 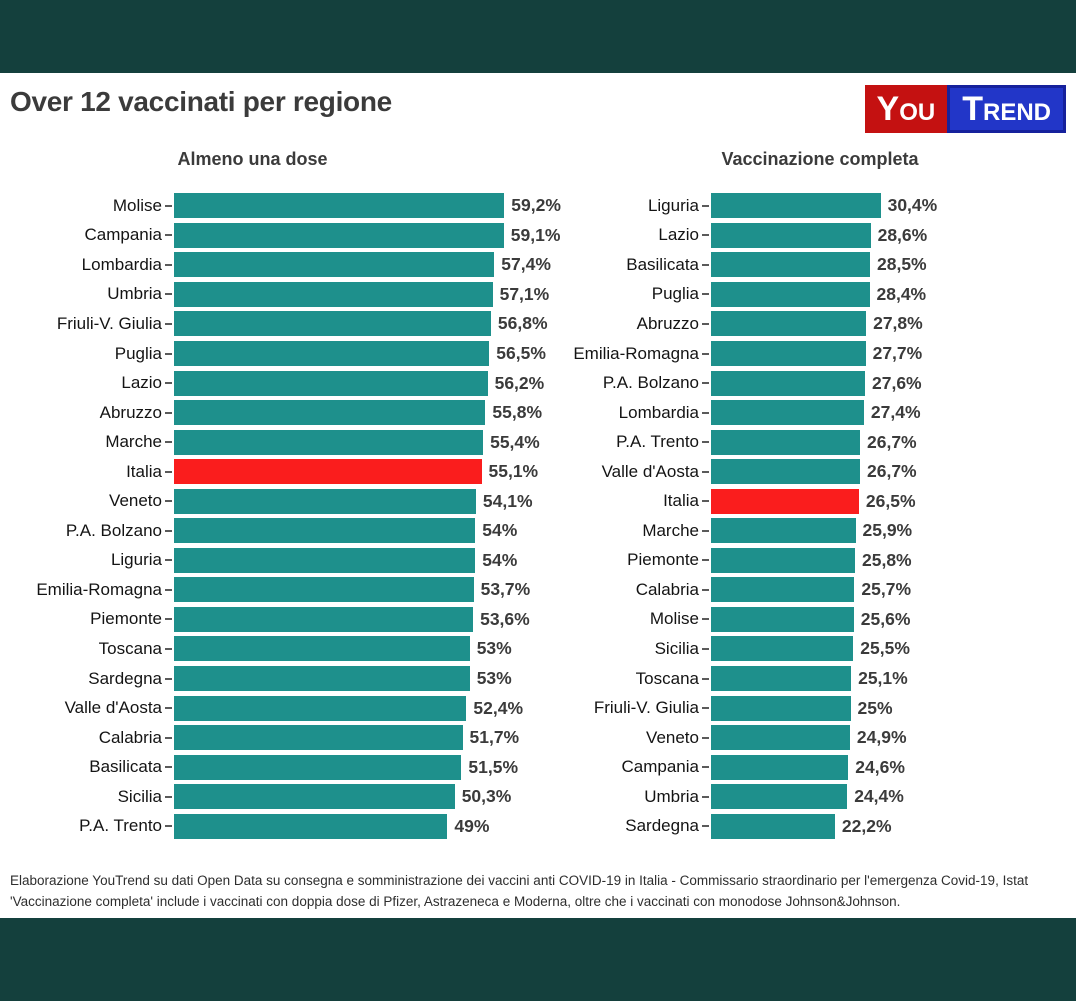 I want to click on youtrend-logo: You Trend, so click(x=965, y=109).